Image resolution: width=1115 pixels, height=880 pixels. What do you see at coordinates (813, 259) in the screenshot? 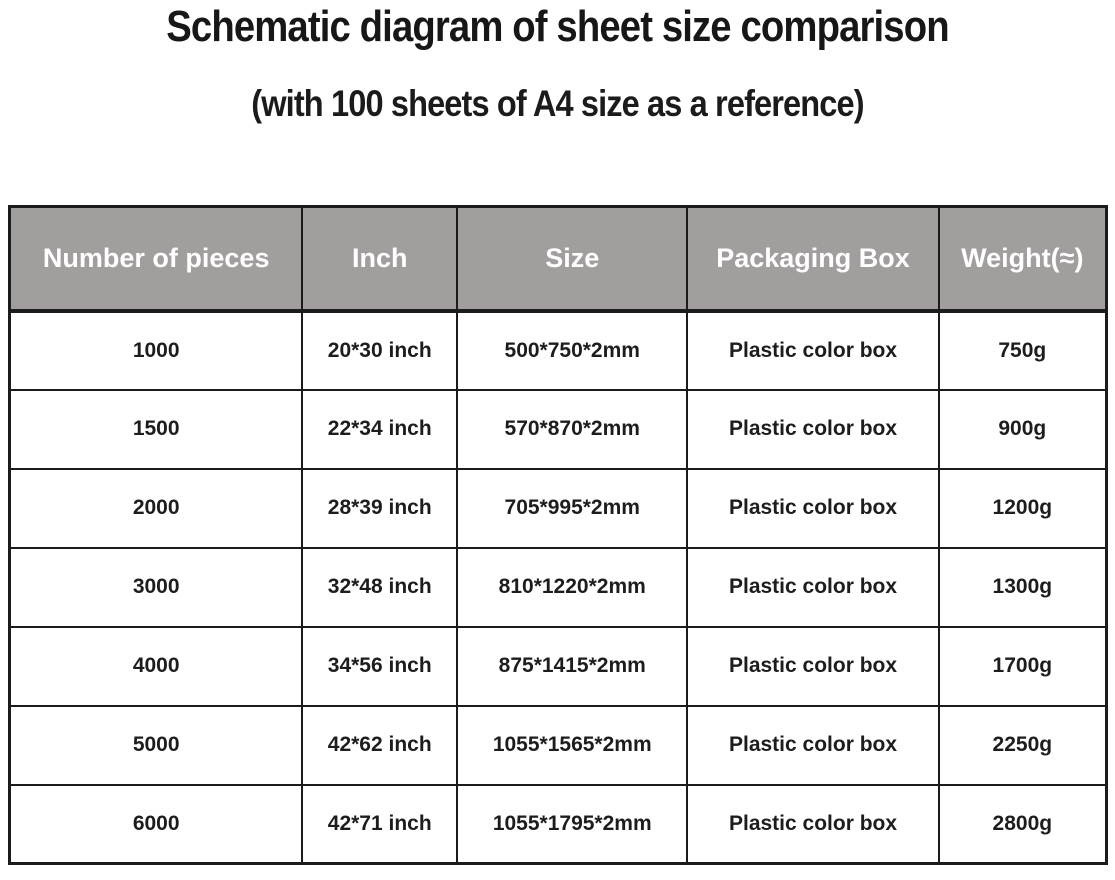
I see `col-header-packaging-box: Packaging Box` at bounding box center [813, 259].